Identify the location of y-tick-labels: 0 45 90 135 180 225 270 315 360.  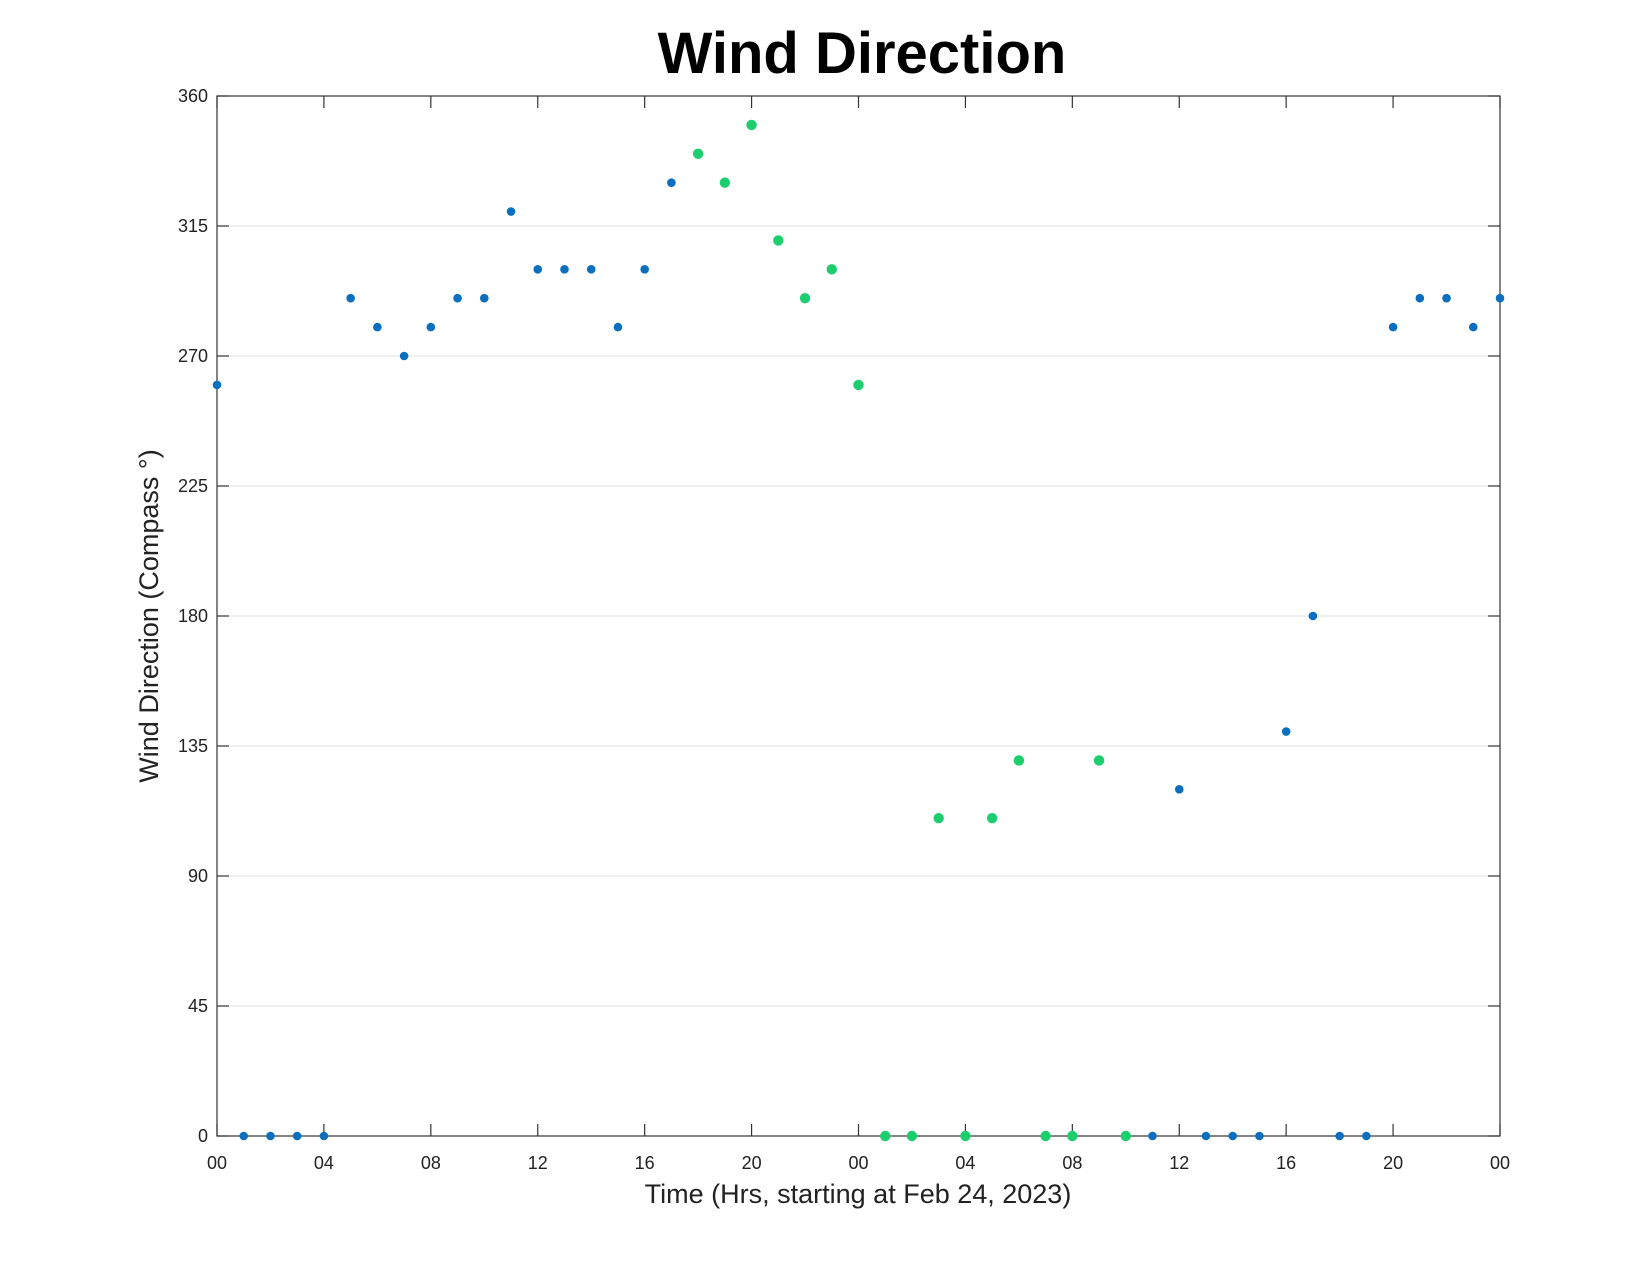
(193, 616).